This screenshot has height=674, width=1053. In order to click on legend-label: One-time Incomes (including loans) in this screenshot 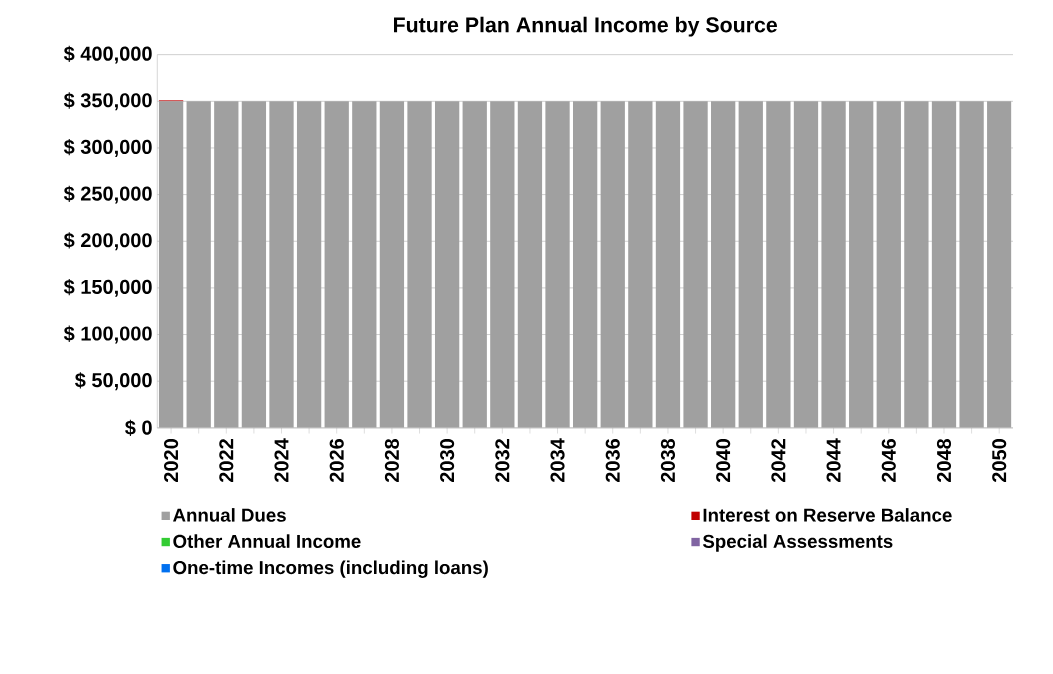, I will do `click(330, 569)`.